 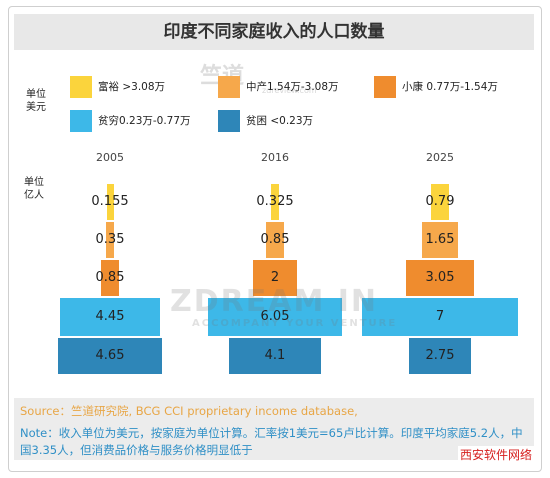 I want to click on legend-label: 中产1.54万-3.08万, so click(x=292, y=87).